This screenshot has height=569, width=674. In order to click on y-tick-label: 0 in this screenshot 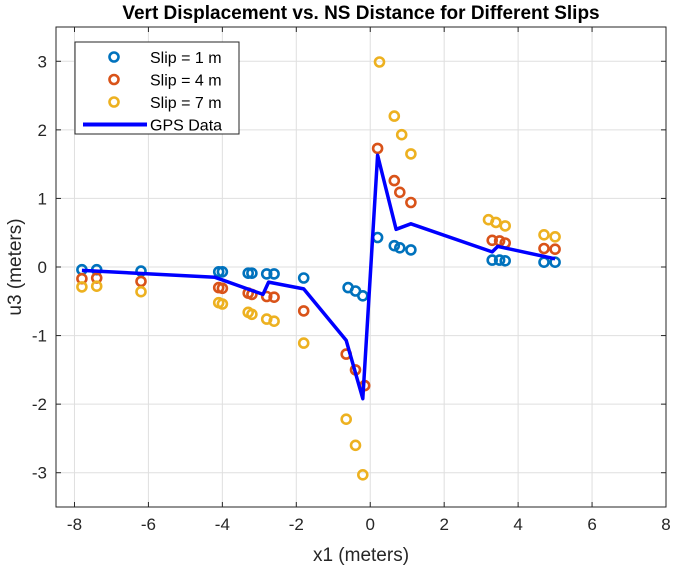, I will do `click(42, 267)`.